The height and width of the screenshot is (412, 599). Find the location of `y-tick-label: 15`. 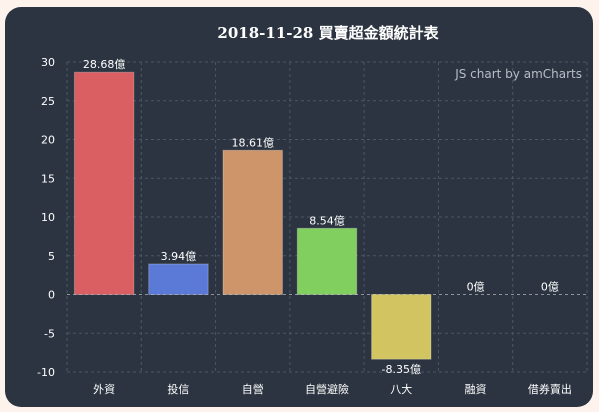

y-tick-label: 15 is located at coordinates (48, 178).